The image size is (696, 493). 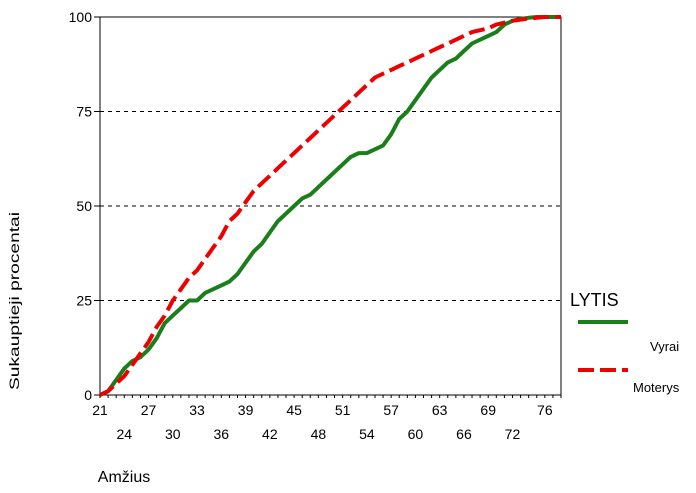 I want to click on x-tick-label: 33, so click(x=197, y=410).